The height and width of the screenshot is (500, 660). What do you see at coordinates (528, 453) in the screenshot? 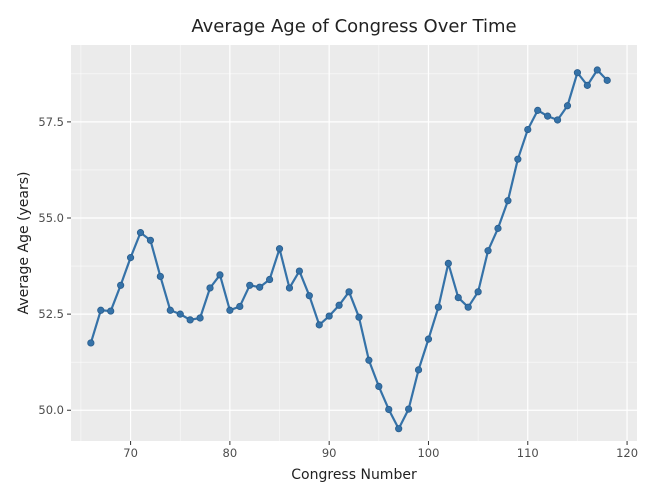
I see `x-tick-label: 110` at bounding box center [528, 453].